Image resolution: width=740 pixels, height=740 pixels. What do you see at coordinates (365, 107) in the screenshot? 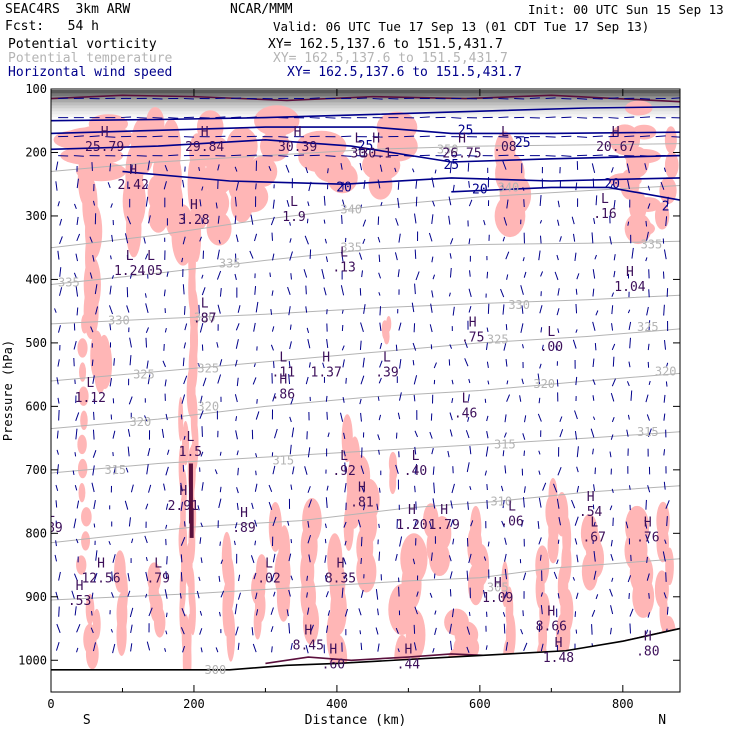
I see `stratosphere-band` at bounding box center [365, 107].